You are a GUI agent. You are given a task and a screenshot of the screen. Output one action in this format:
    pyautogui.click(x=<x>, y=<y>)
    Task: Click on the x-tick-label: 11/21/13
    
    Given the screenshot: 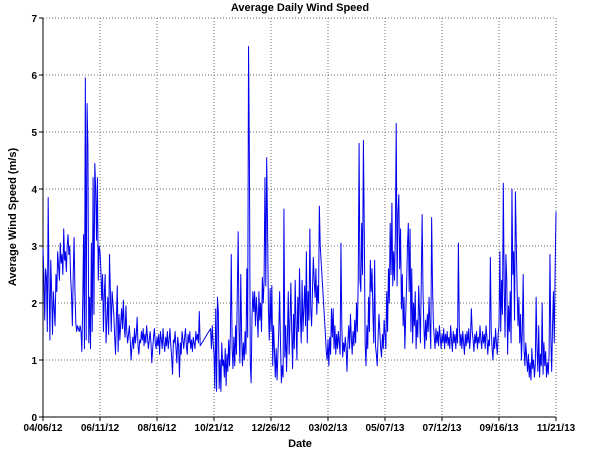 What is the action you would take?
    pyautogui.click(x=556, y=428)
    